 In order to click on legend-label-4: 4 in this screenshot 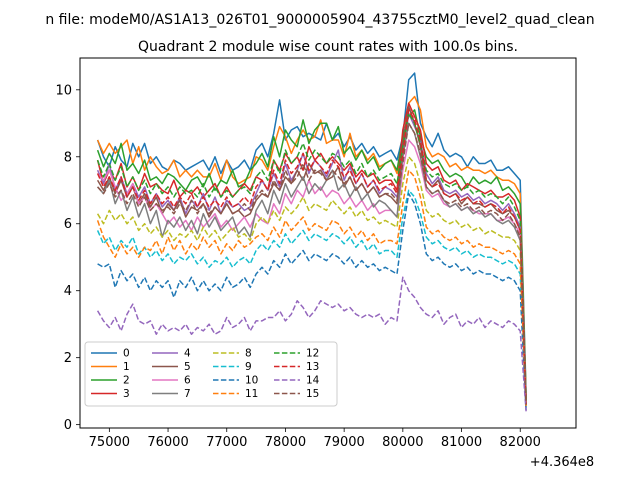, I will do `click(187, 354)`.